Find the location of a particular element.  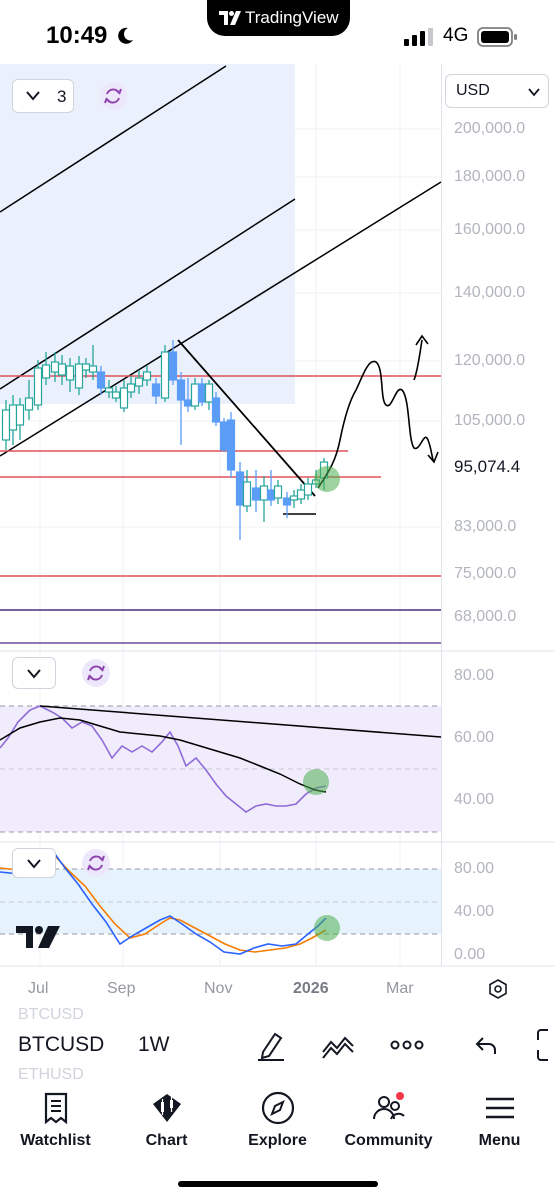

tradingview-watermark-icon is located at coordinates (38, 937).